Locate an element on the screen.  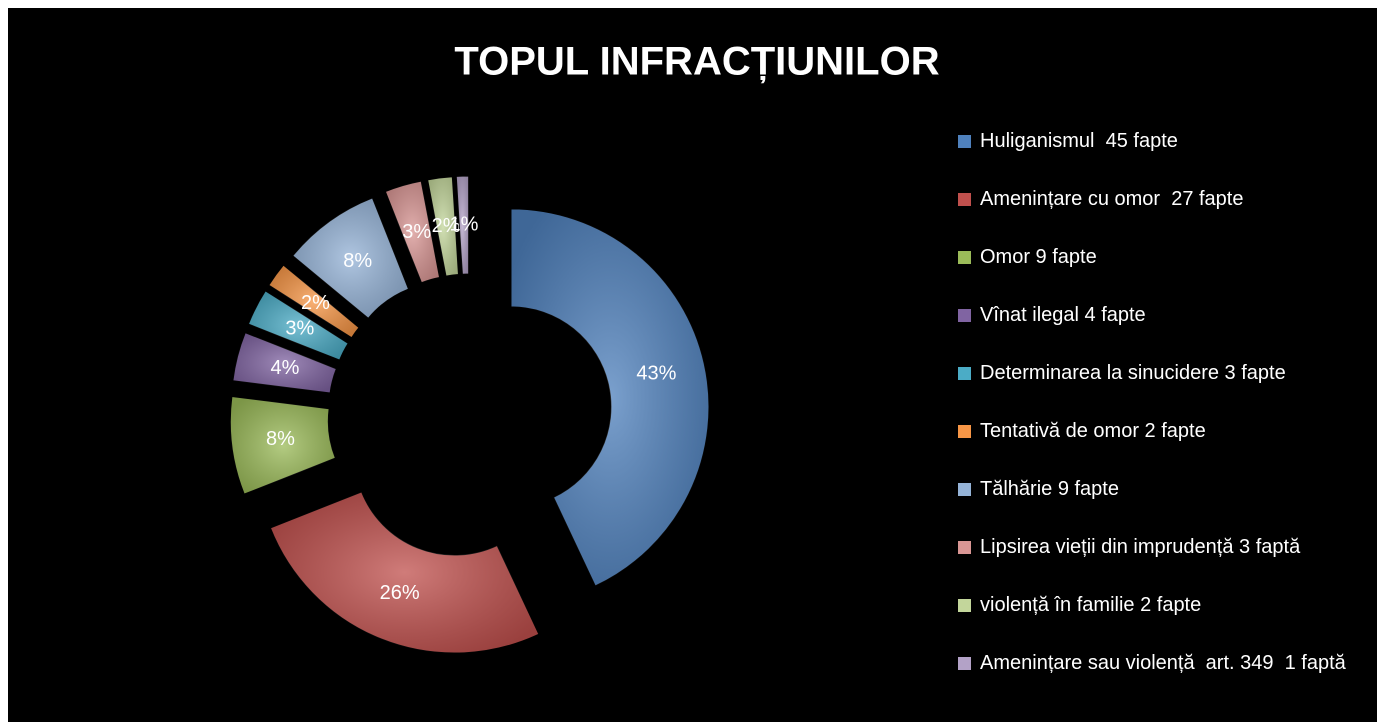
chart-title: TOPUL INFRACȚIUNILOR is located at coordinates (696, 62).